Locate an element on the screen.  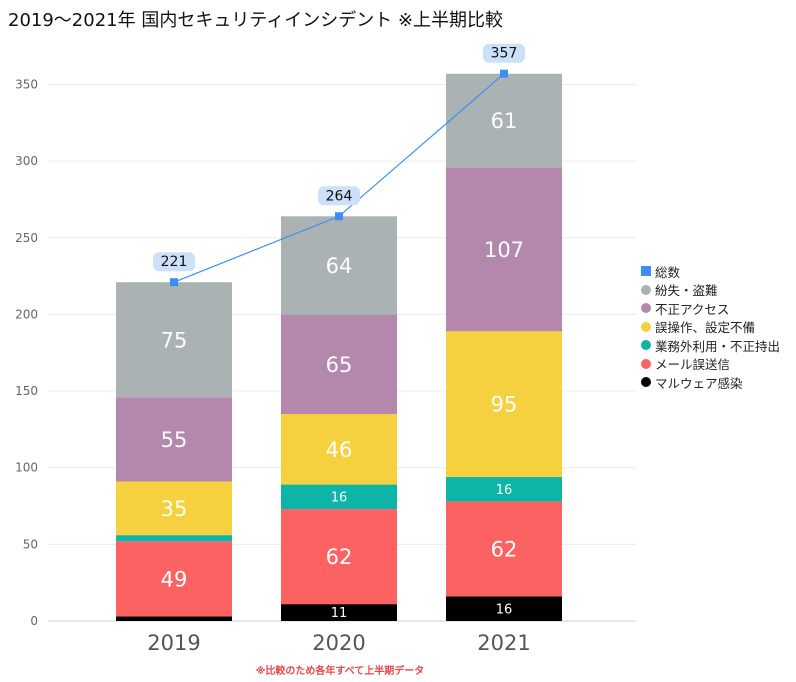
legend-item: マルウェア感染 is located at coordinates (710, 382).